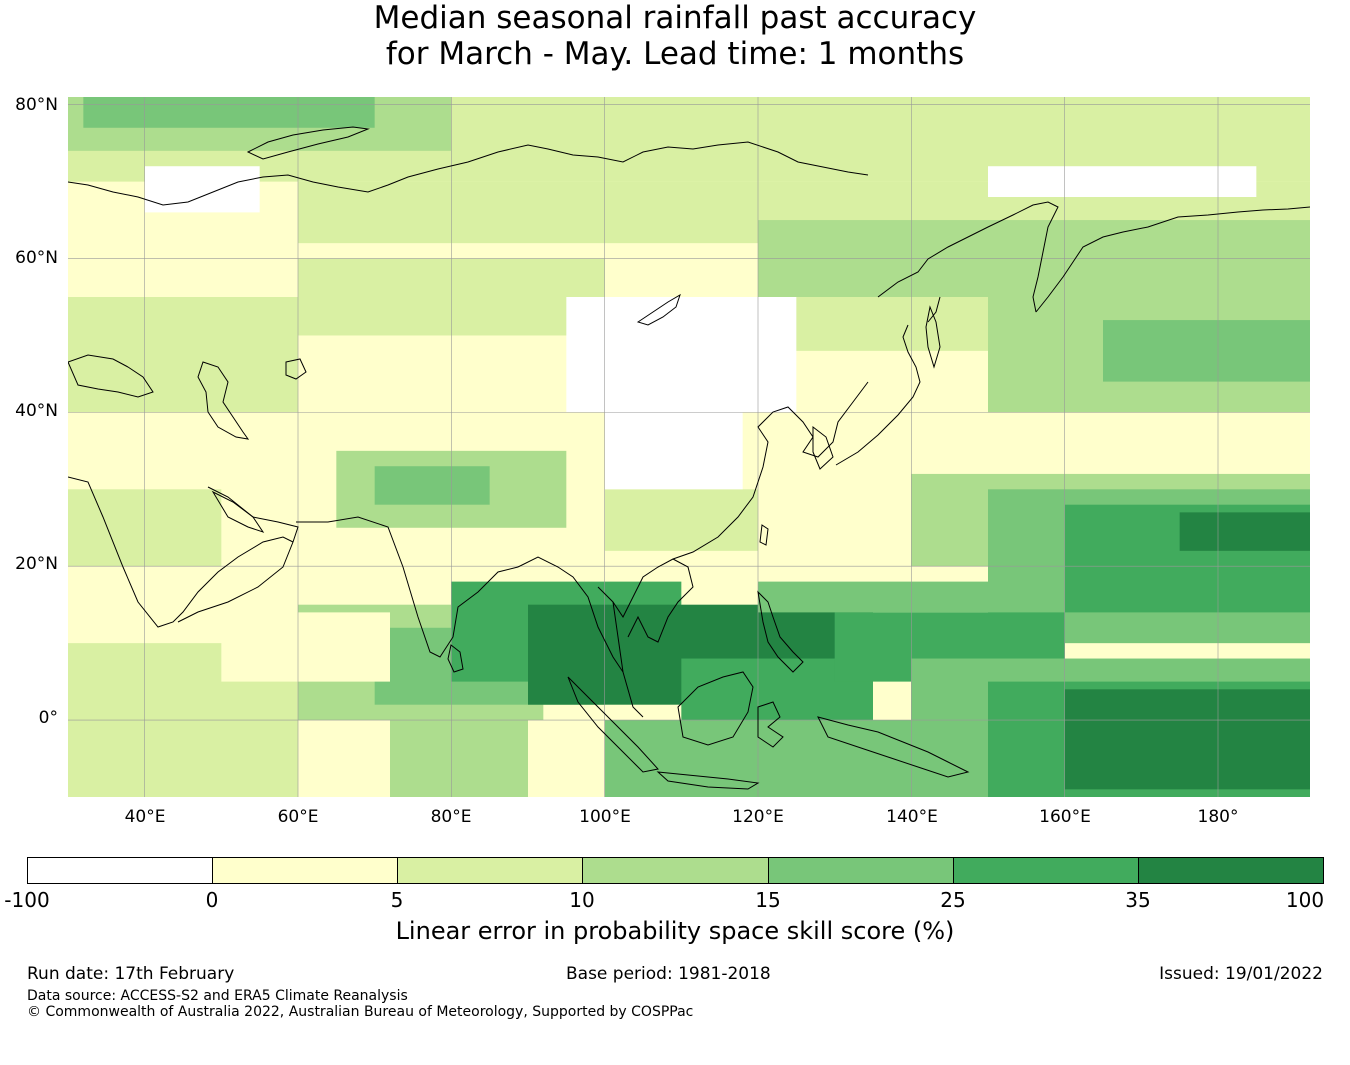 This screenshot has width=1350, height=1065. What do you see at coordinates (780, 631) in the screenshot?
I see `coastline-philippines` at bounding box center [780, 631].